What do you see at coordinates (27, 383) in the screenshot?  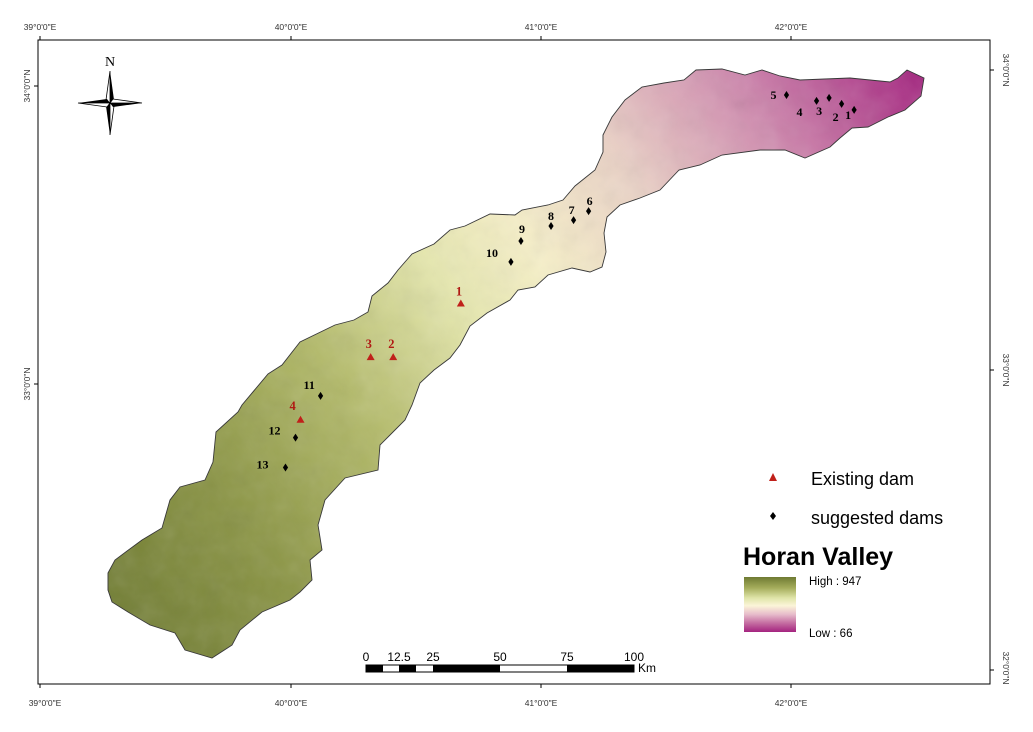 I see `coord-left-33n: 33°0'0"N` at bounding box center [27, 383].